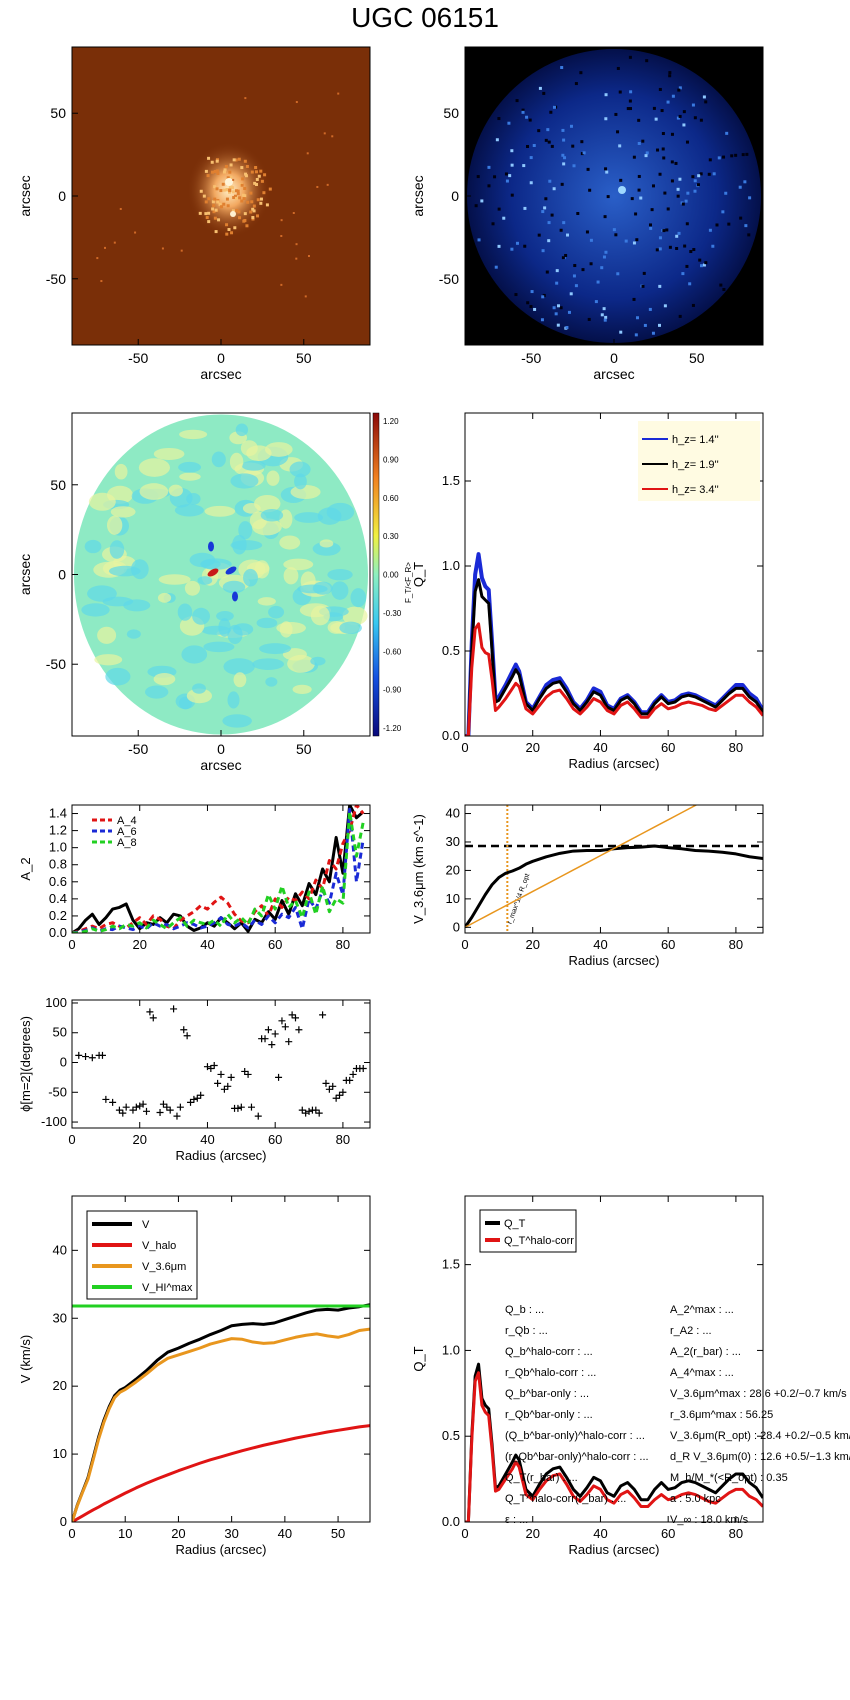 The image size is (850, 1700). Describe the element at coordinates (464, 747) in the screenshot. I see `x-tick-label: 0` at that location.